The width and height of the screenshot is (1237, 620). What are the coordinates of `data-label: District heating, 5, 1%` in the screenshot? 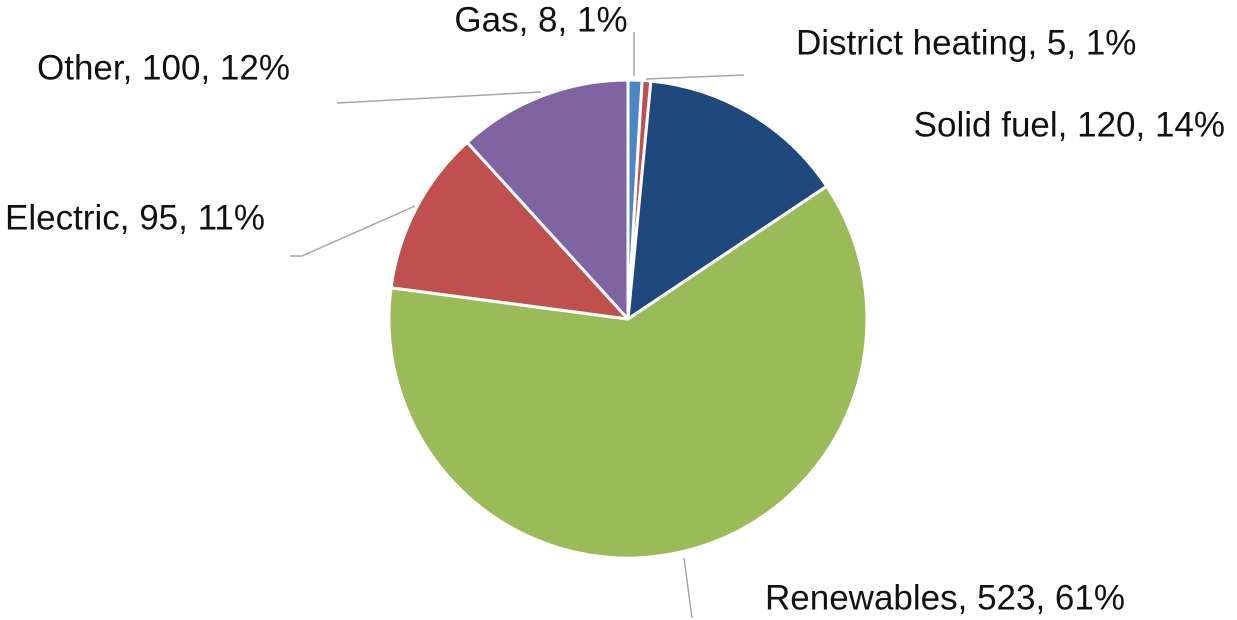 It's located at (966, 42).